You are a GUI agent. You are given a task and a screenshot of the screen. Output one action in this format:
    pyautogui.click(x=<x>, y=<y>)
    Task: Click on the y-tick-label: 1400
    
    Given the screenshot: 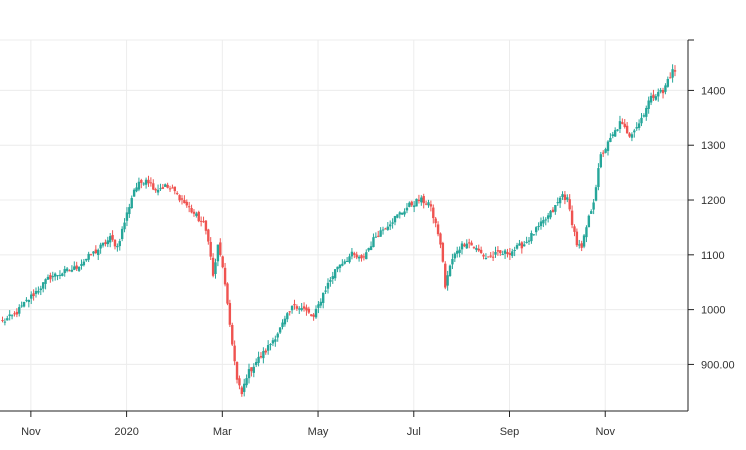 What is the action you would take?
    pyautogui.click(x=713, y=91)
    